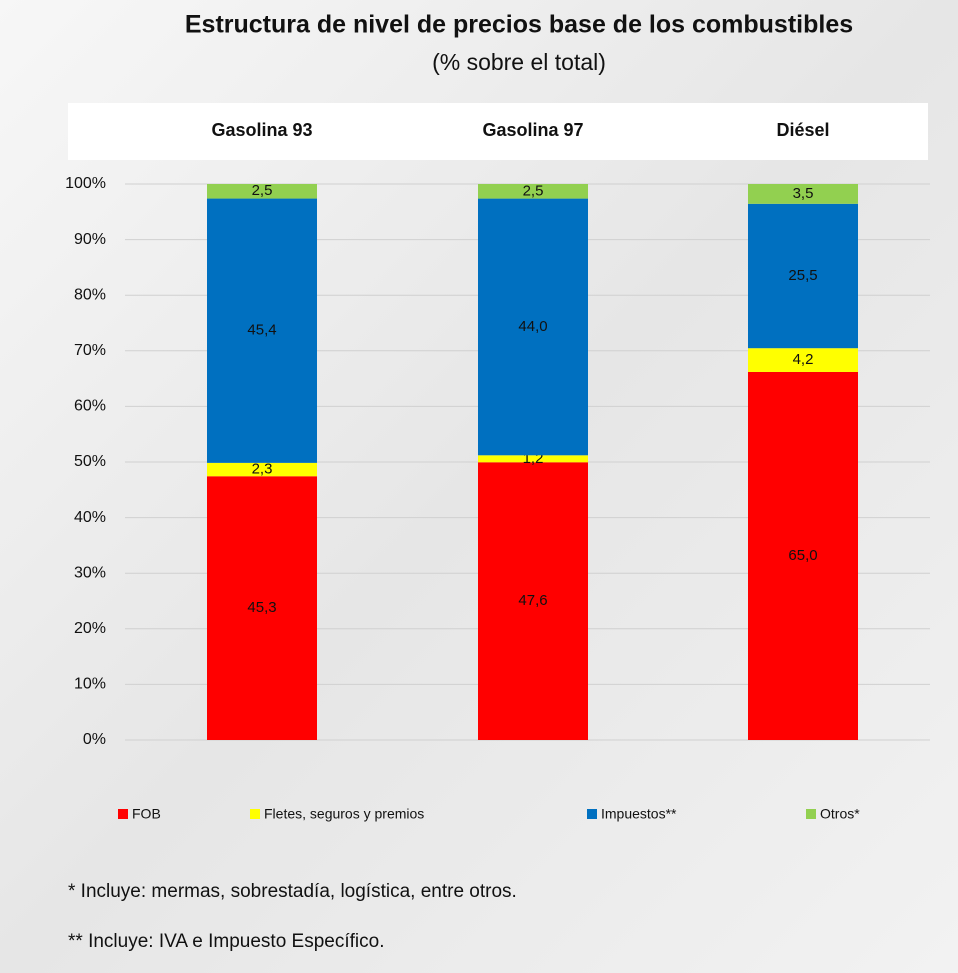 This screenshot has width=958, height=973. Describe the element at coordinates (90, 572) in the screenshot. I see `y-tick-label: 30%` at that location.